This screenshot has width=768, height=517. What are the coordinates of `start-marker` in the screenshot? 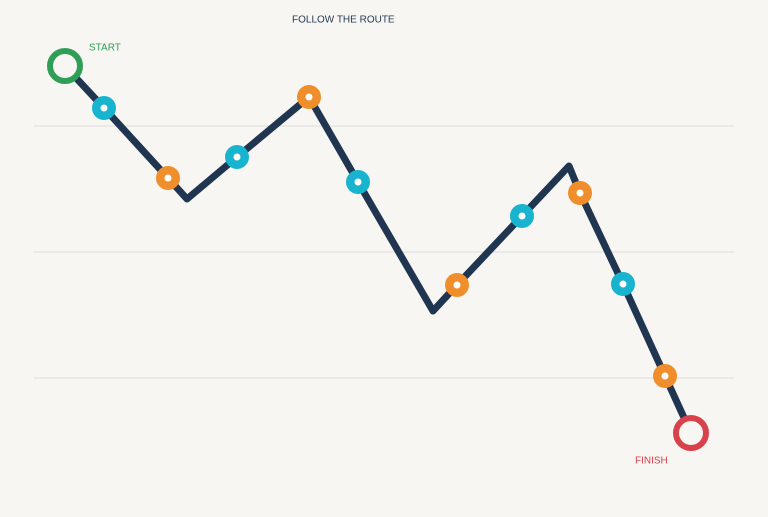 It's located at (65, 66).